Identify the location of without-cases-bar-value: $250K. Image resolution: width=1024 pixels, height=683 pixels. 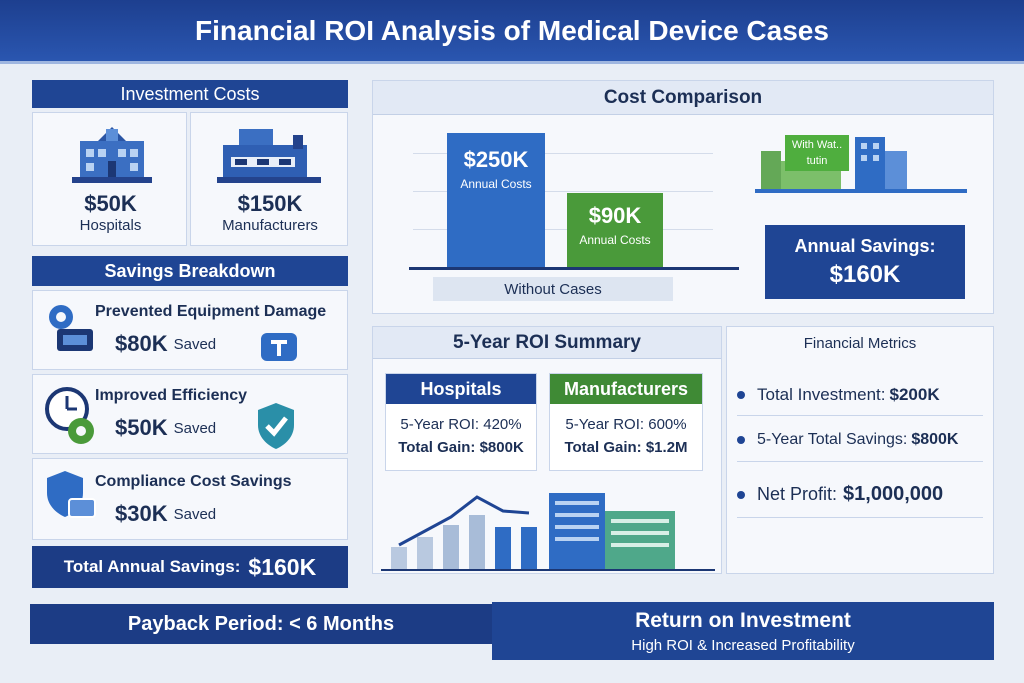
(496, 159).